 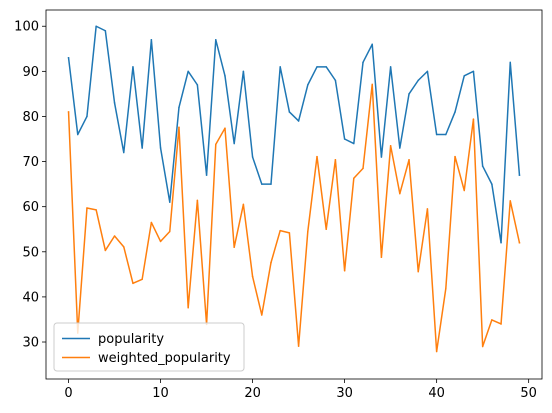 What do you see at coordinates (30, 252) in the screenshot?
I see `y-tick-label: 50` at bounding box center [30, 252].